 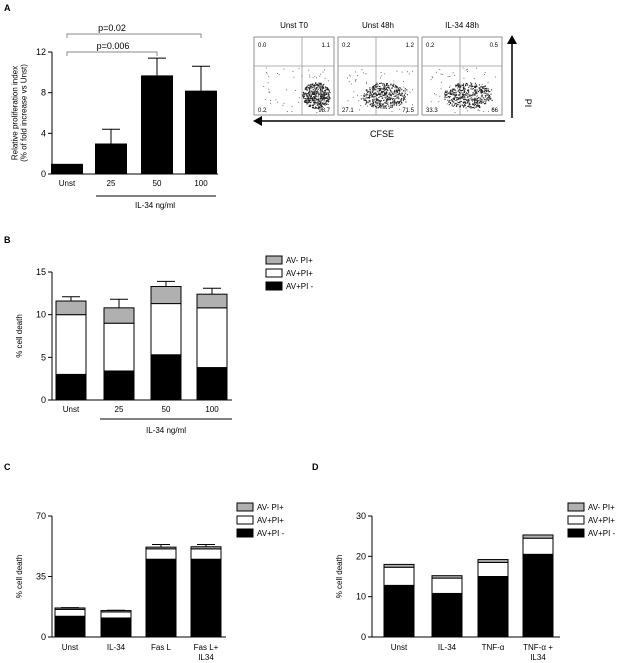 I want to click on segment-av-pi-neg, so click(x=119, y=385).